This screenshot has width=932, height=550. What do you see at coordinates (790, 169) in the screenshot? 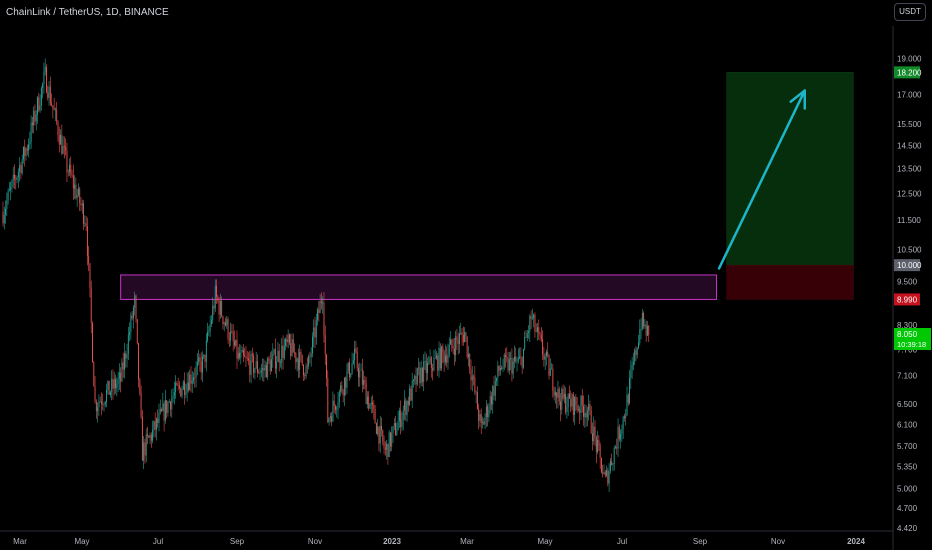
I see `profit-target-zone` at bounding box center [790, 169].